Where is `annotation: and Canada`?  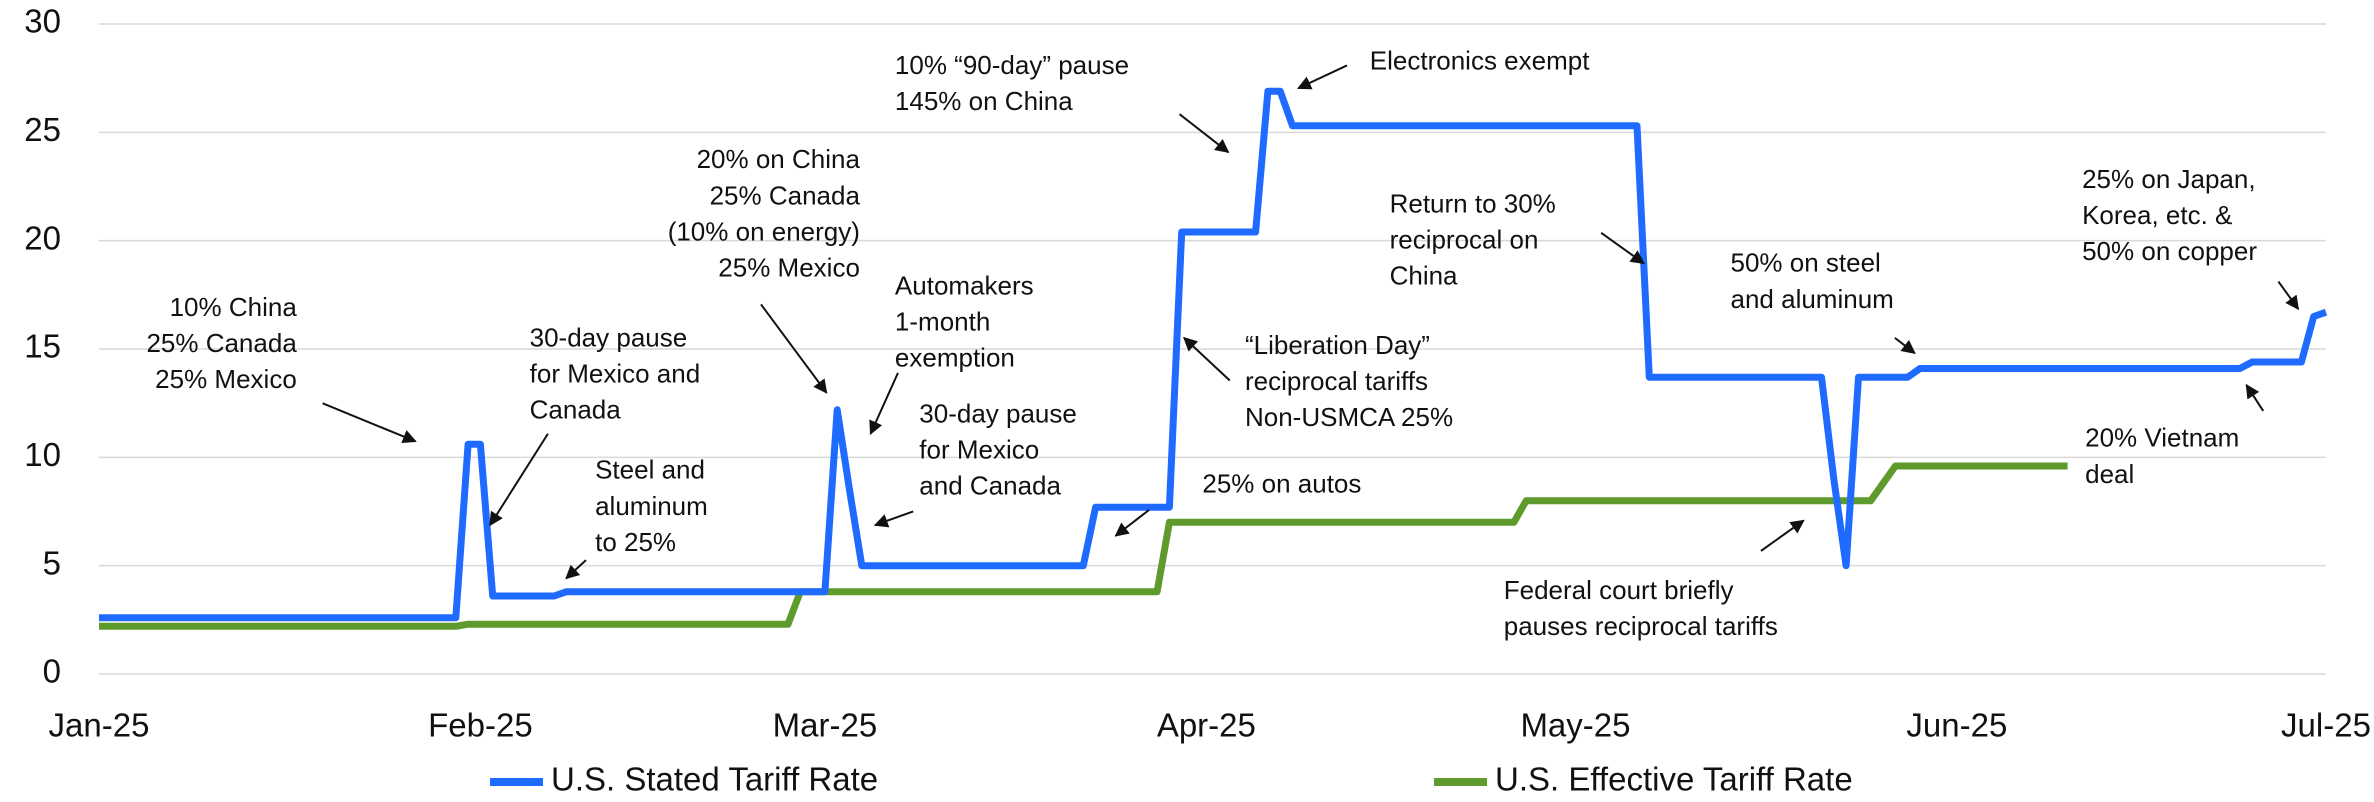 annotation: and Canada is located at coordinates (990, 486).